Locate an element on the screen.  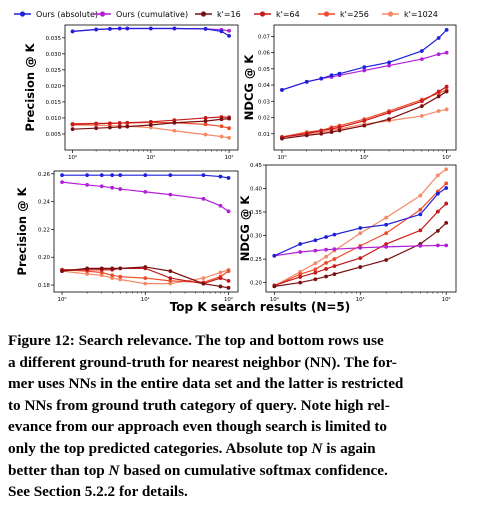
x-tick-label: 10² is located at coordinates (228, 299).